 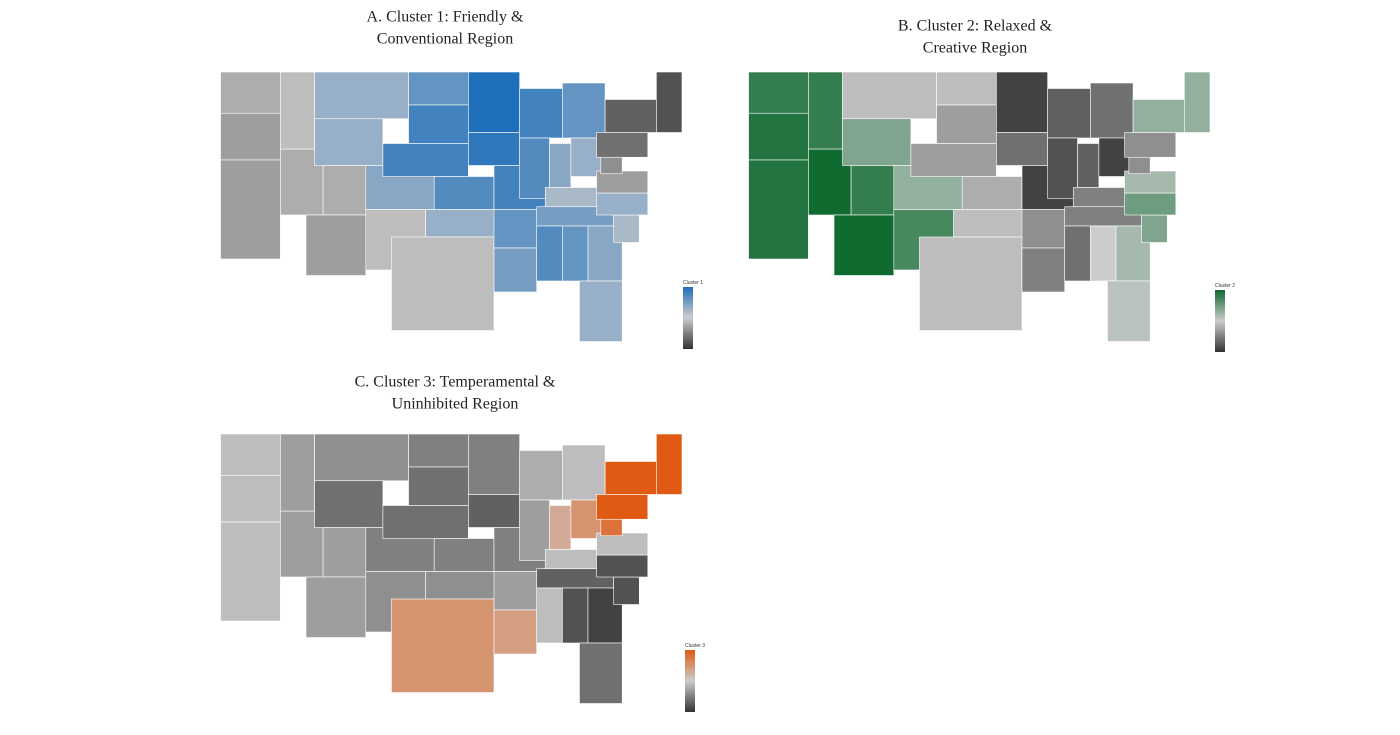 What do you see at coordinates (975, 26) in the screenshot?
I see `panel-title: B. Cluster 2: Relaxed &` at bounding box center [975, 26].